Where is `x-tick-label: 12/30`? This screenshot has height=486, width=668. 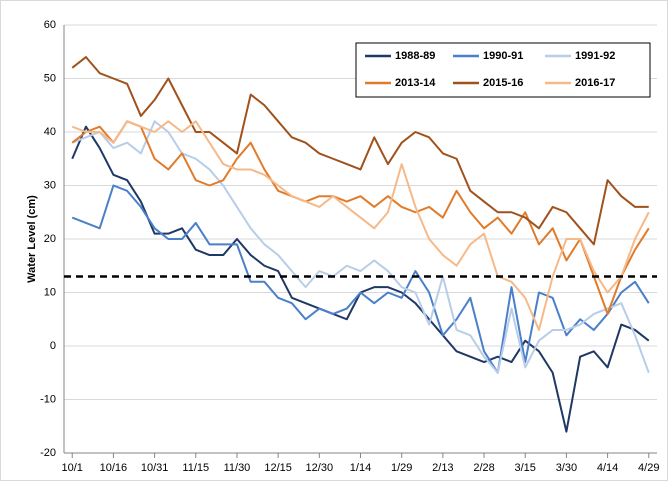
x-tick-label: 12/30 is located at coordinates (320, 468).